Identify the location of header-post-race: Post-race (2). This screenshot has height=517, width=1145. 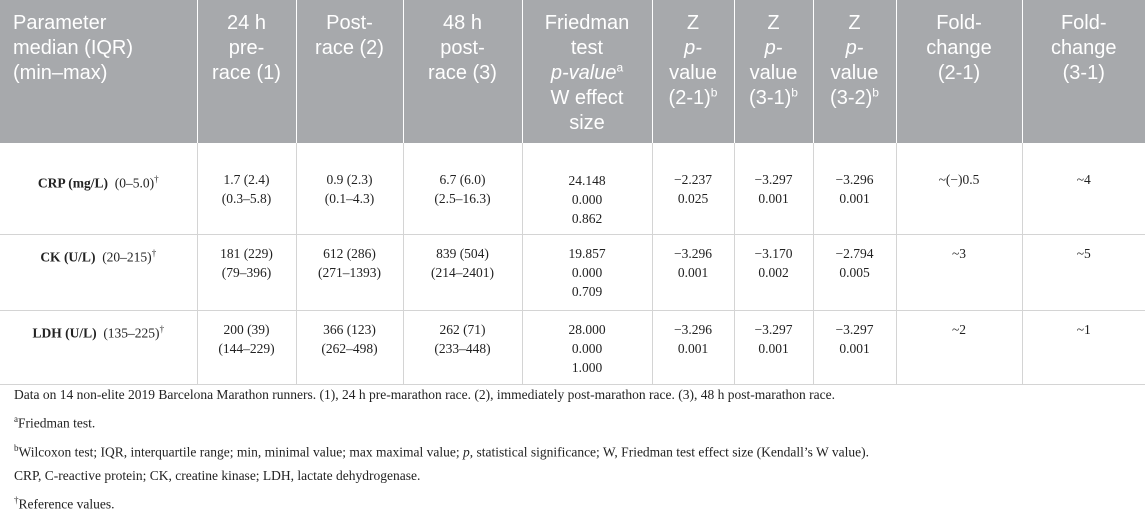
(350, 71).